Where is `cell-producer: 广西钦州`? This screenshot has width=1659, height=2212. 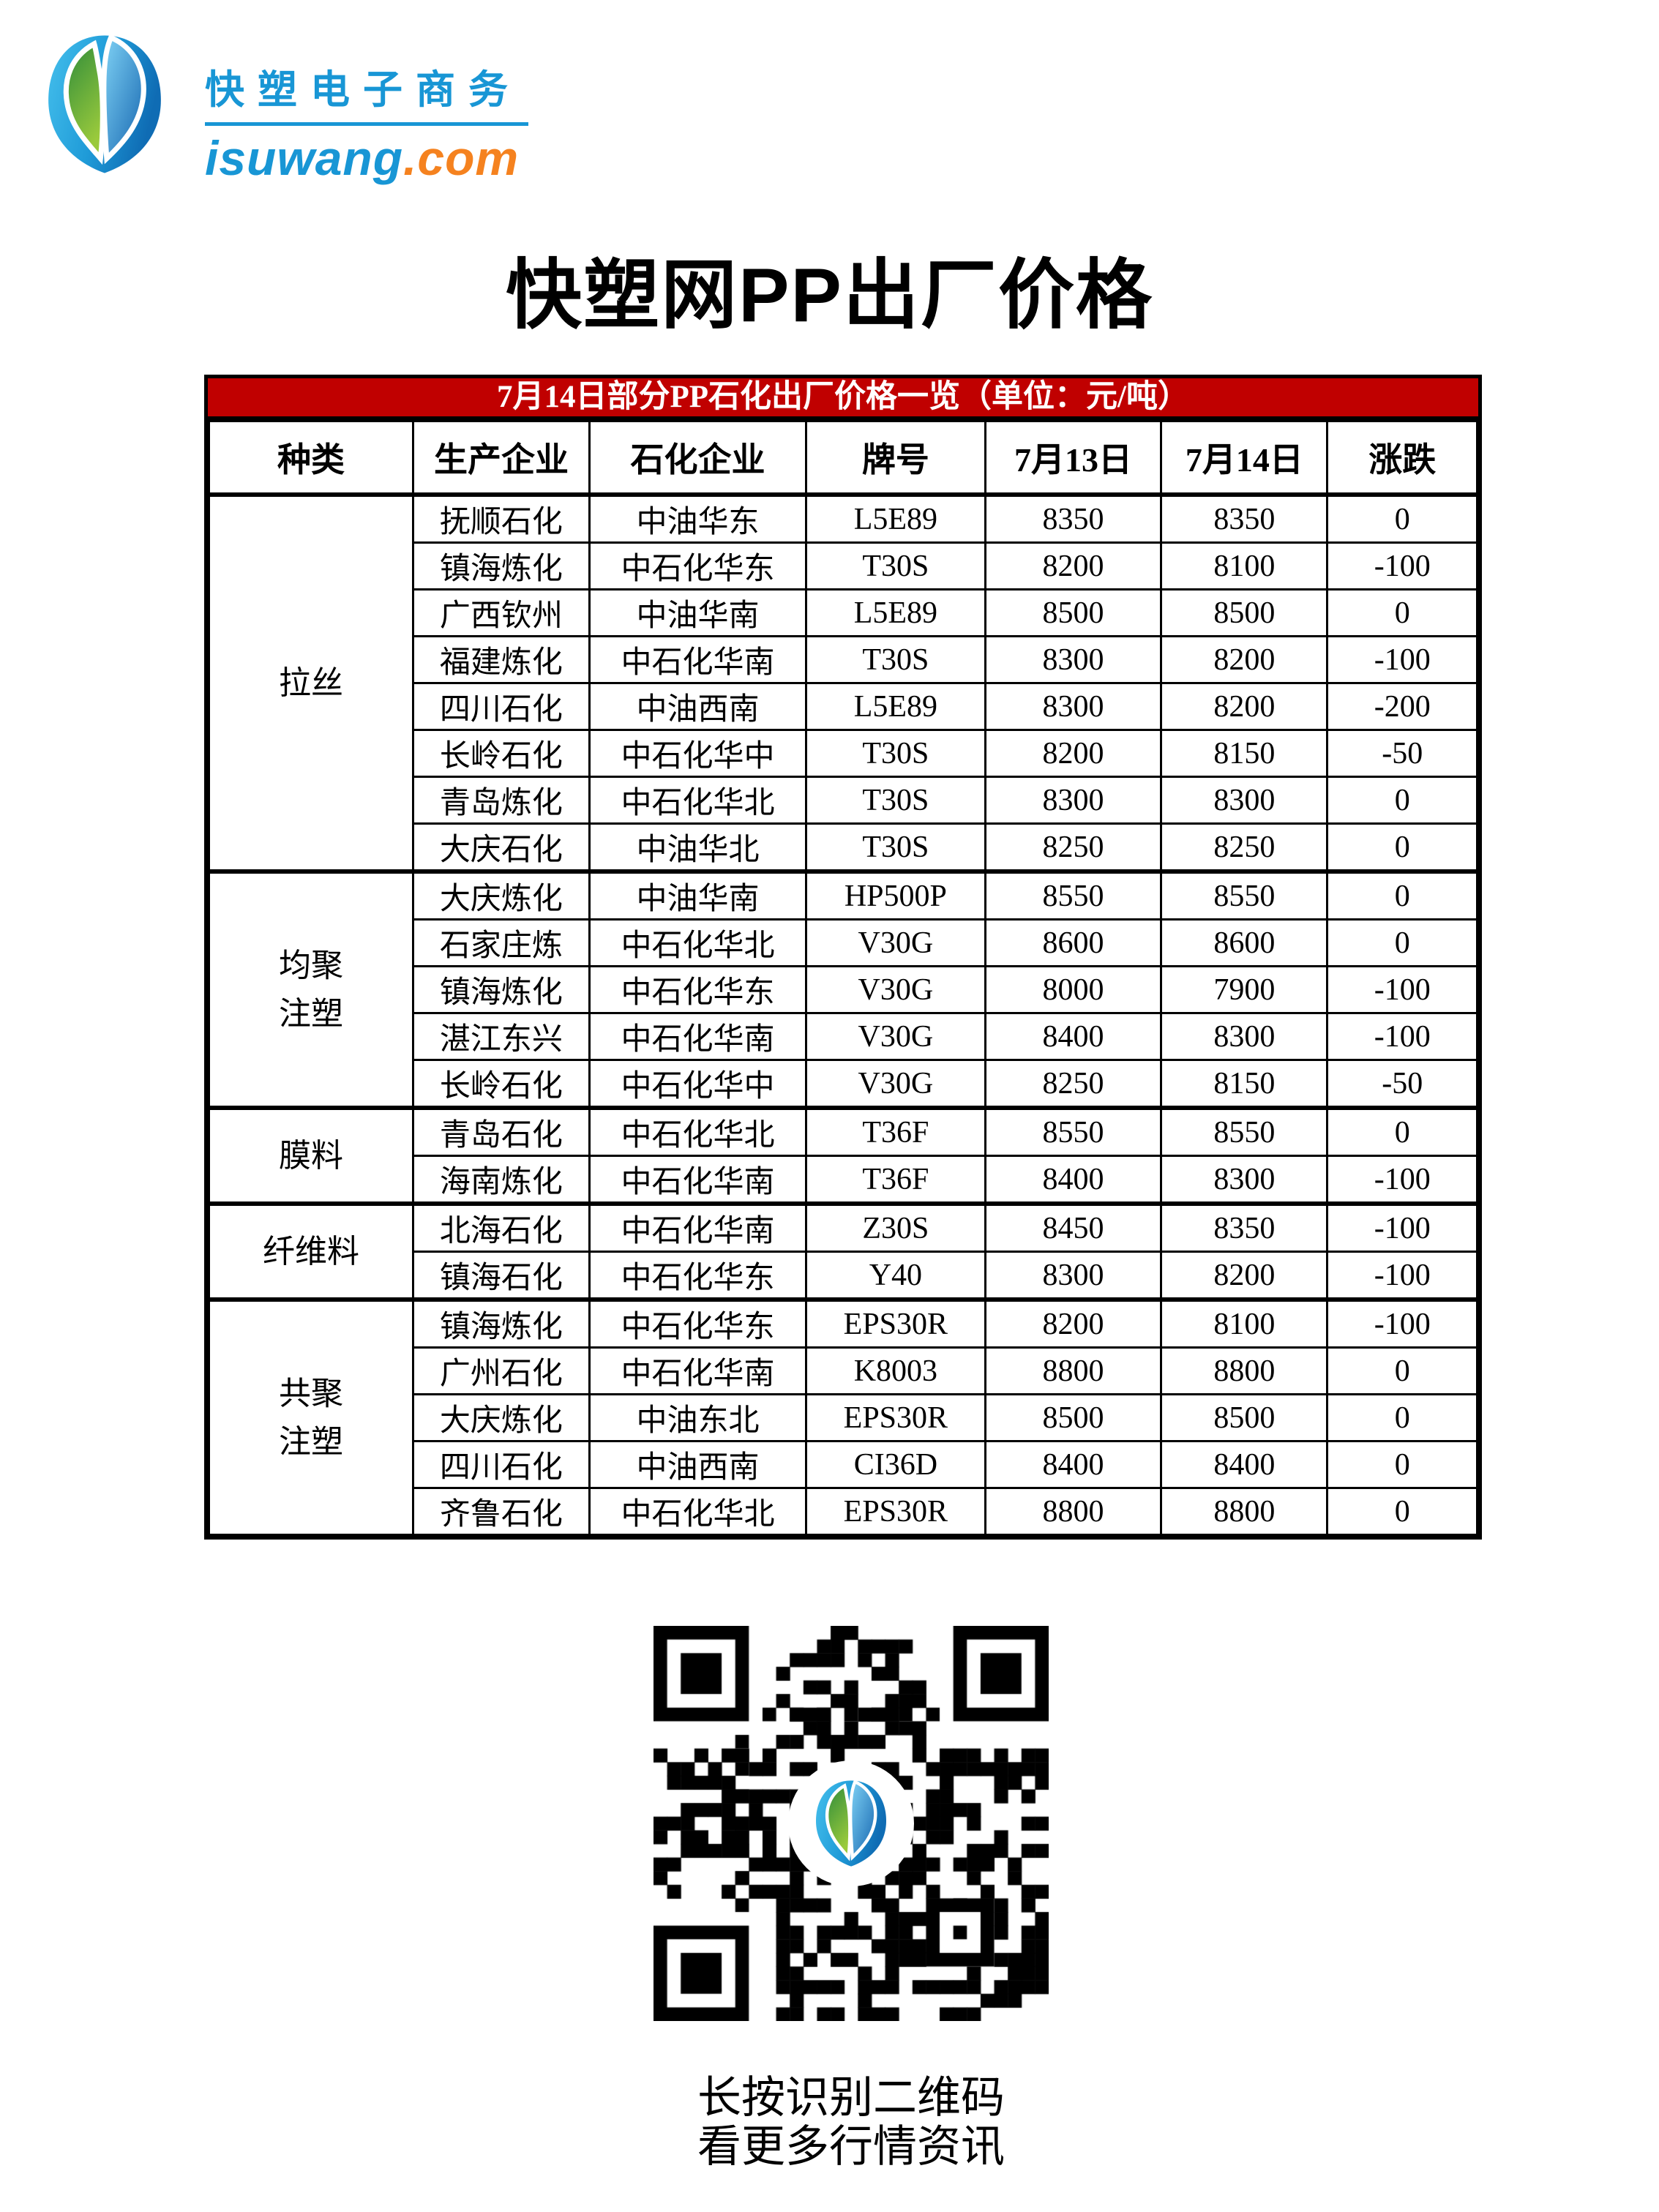
cell-producer: 广西钦州 is located at coordinates (501, 612).